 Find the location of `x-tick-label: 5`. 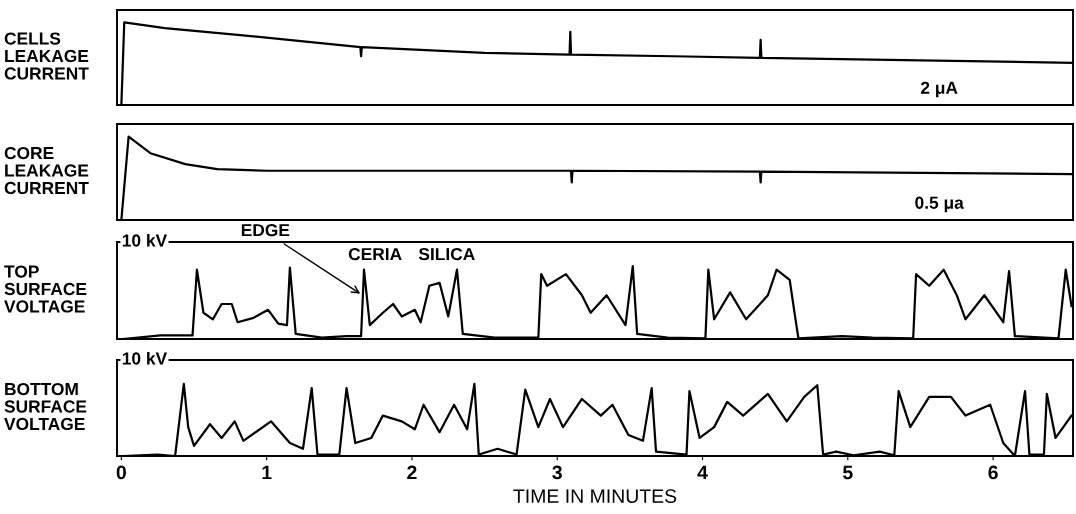

x-tick-label: 5 is located at coordinates (847, 472).